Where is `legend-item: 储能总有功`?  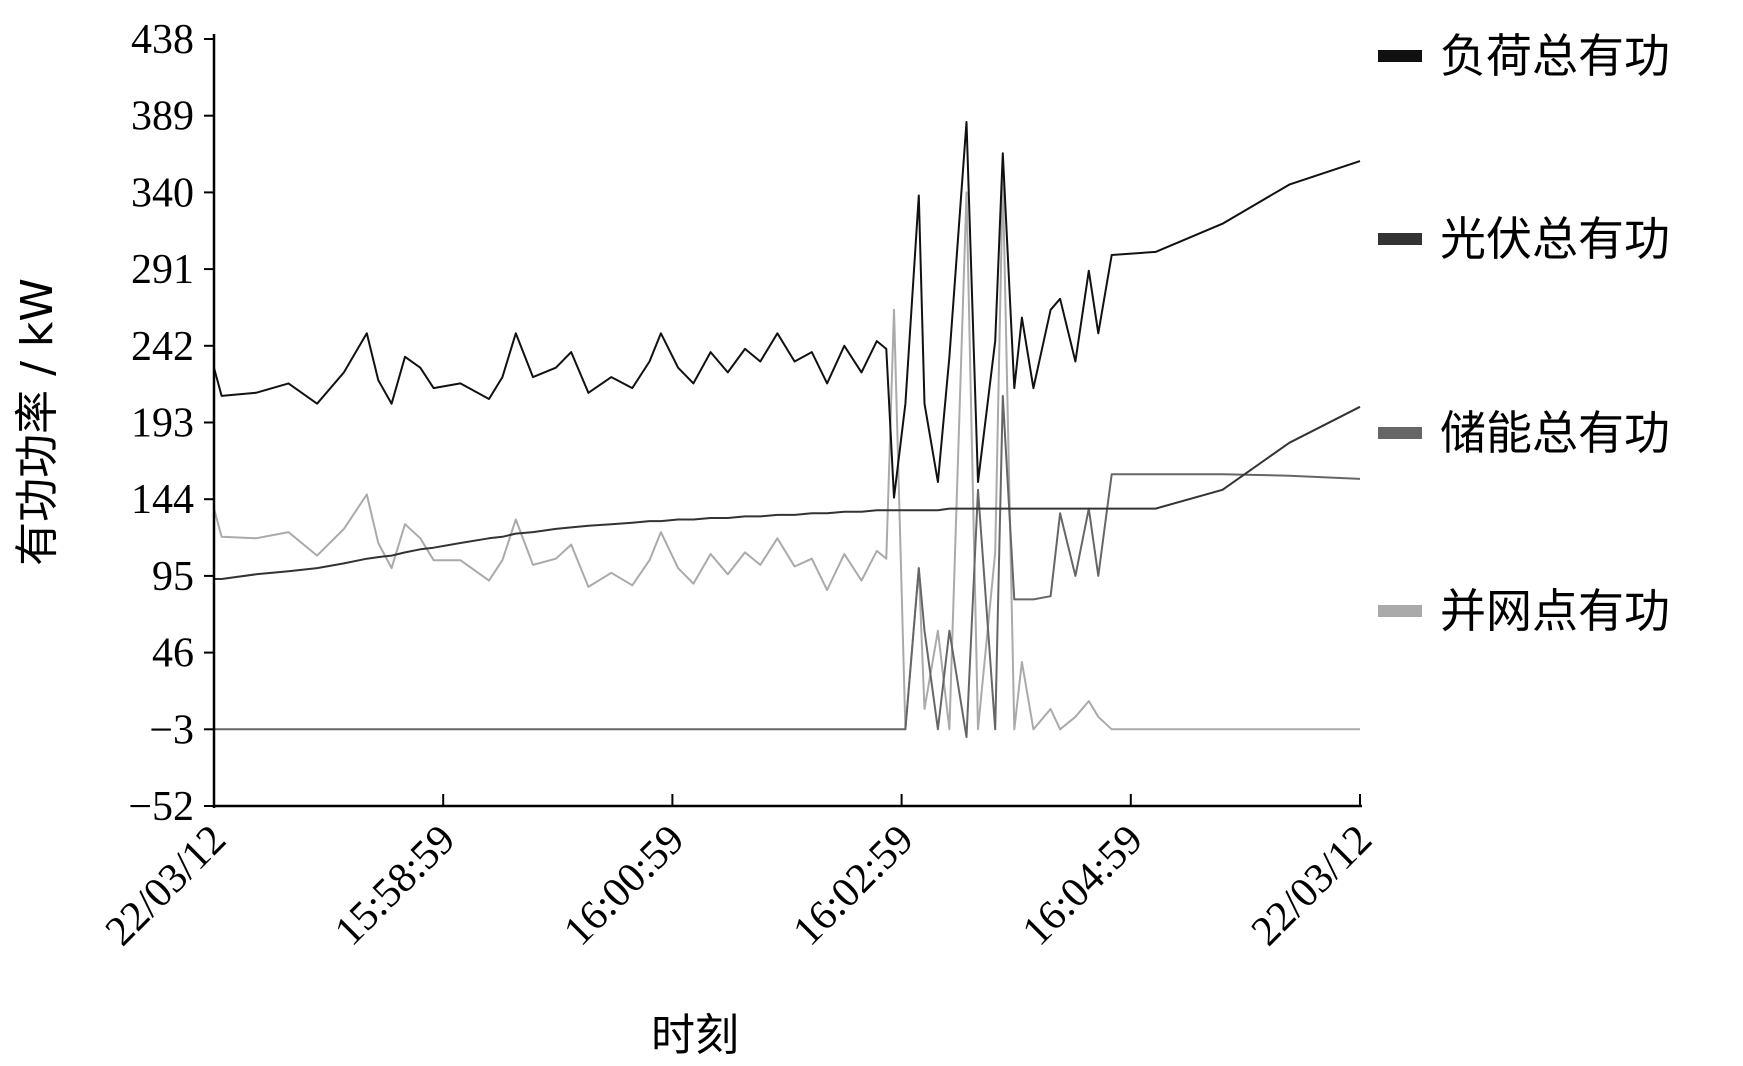 legend-item: 储能总有功 is located at coordinates (1524, 433).